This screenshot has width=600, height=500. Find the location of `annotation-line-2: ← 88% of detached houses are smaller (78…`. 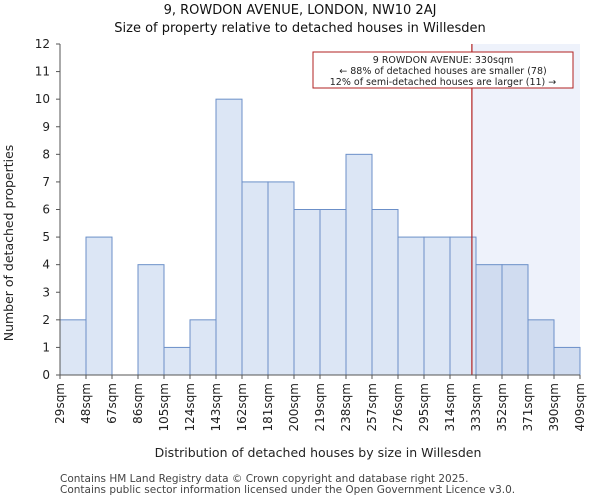

annotation-line-2: ← 88% of detached houses are smaller (78… is located at coordinates (442, 71).